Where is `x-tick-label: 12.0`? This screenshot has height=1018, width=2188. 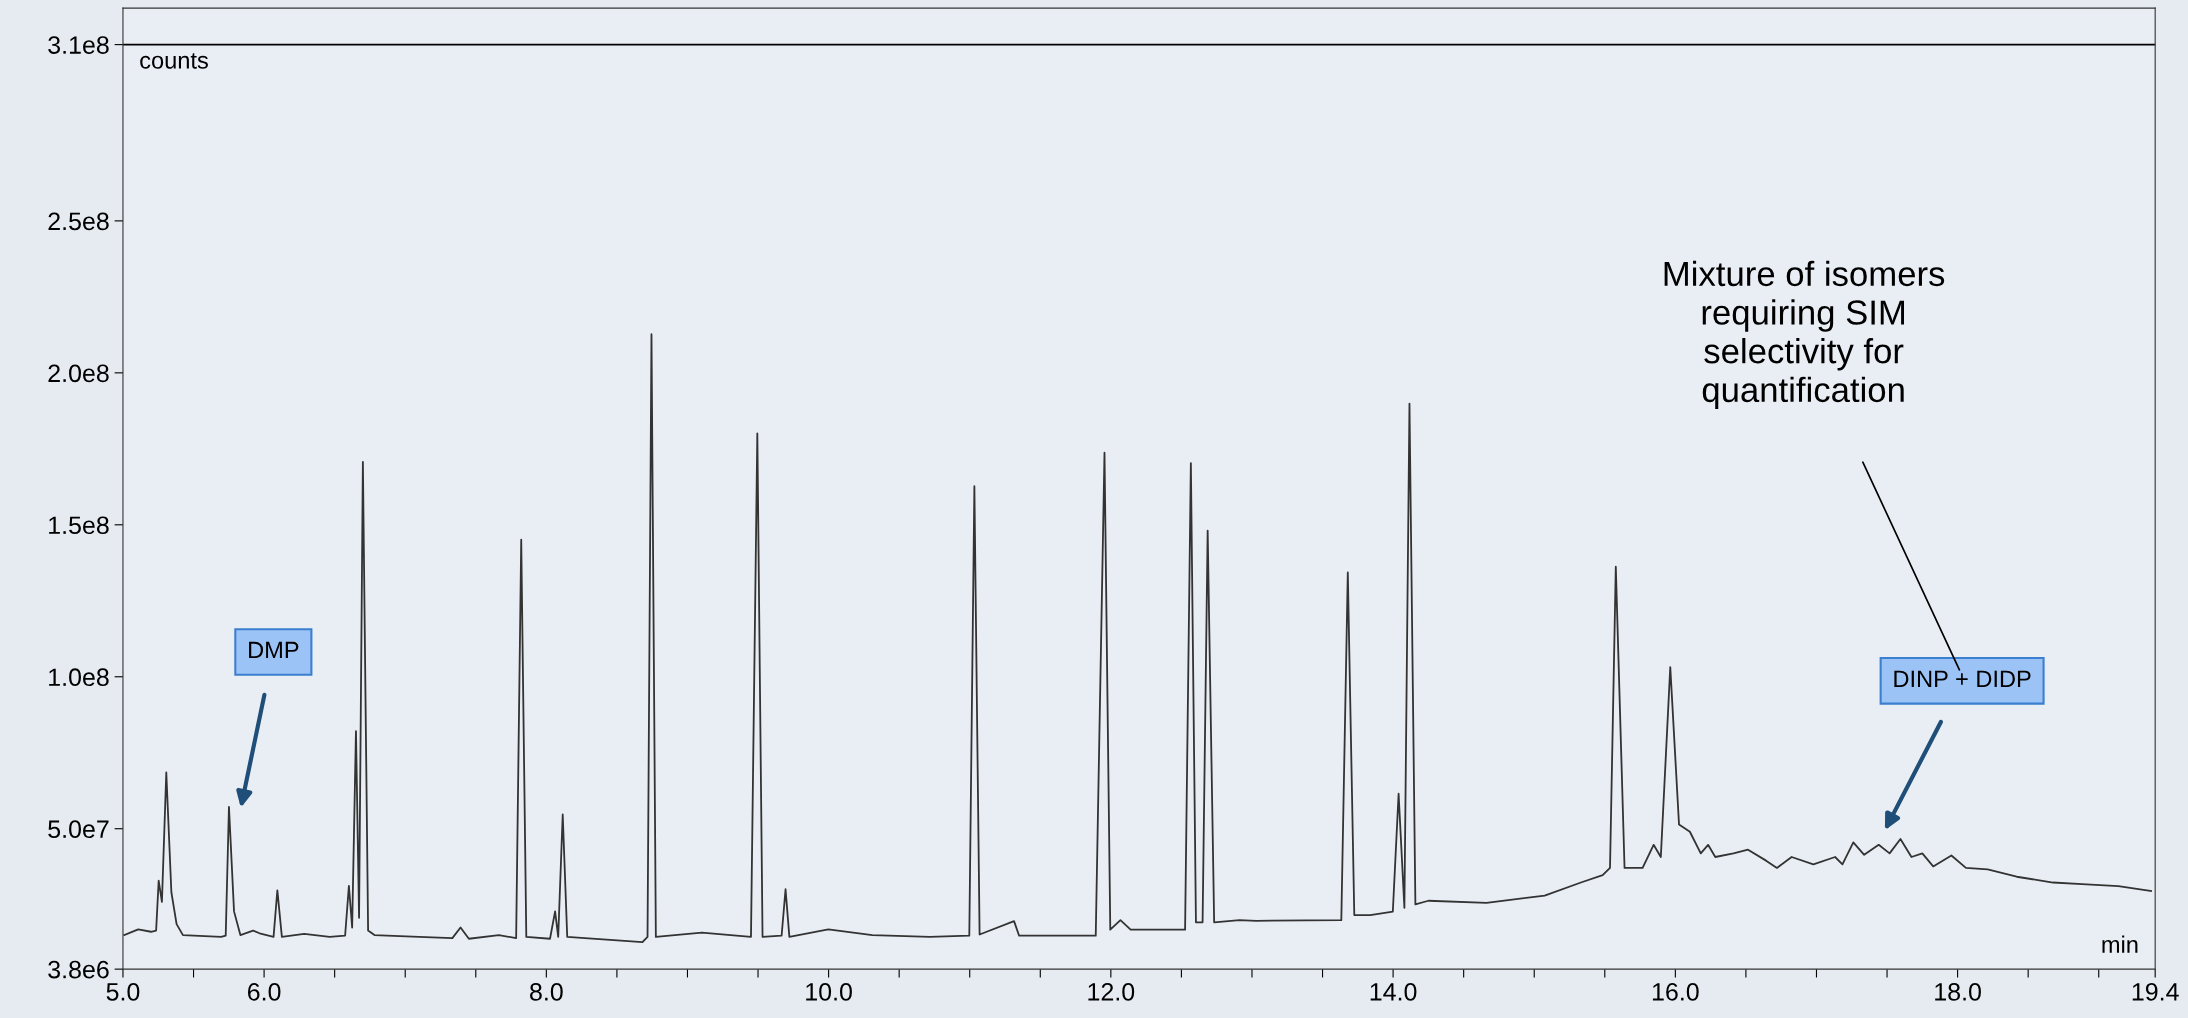 x-tick-label: 12.0 is located at coordinates (1111, 991).